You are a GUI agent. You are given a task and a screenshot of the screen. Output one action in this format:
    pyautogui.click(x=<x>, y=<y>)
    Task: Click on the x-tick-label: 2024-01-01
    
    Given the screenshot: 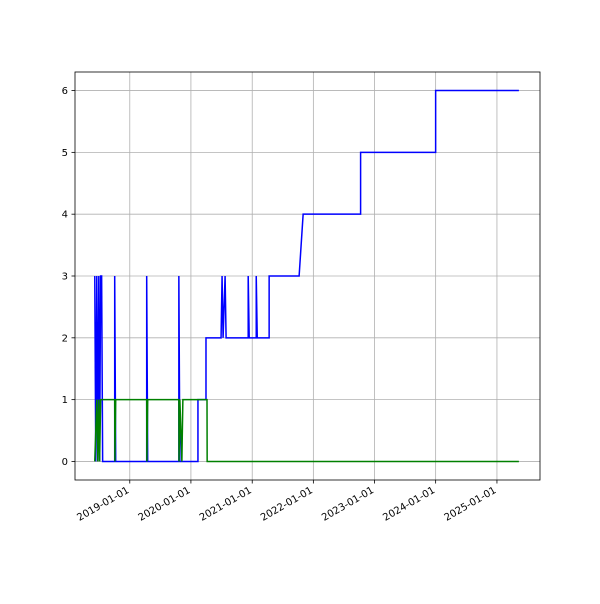 What is the action you would take?
    pyautogui.click(x=409, y=504)
    